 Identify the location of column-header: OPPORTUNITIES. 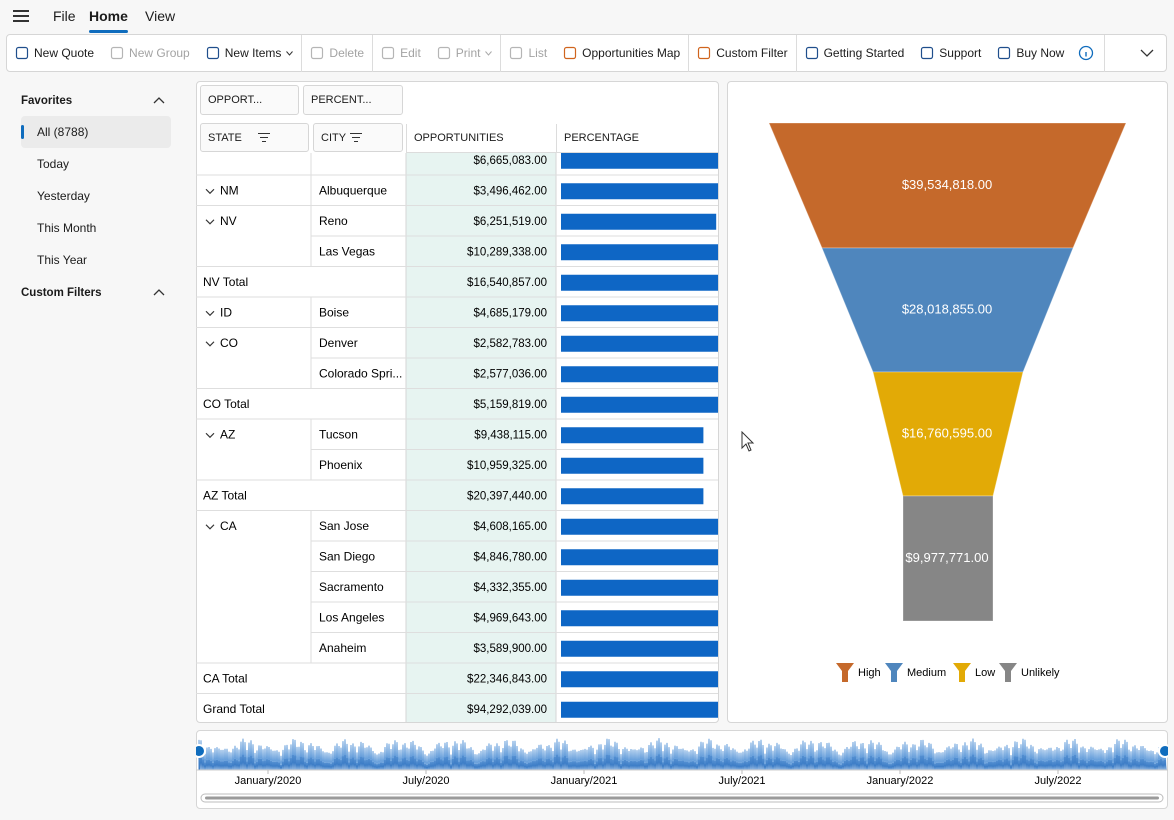
(481, 138).